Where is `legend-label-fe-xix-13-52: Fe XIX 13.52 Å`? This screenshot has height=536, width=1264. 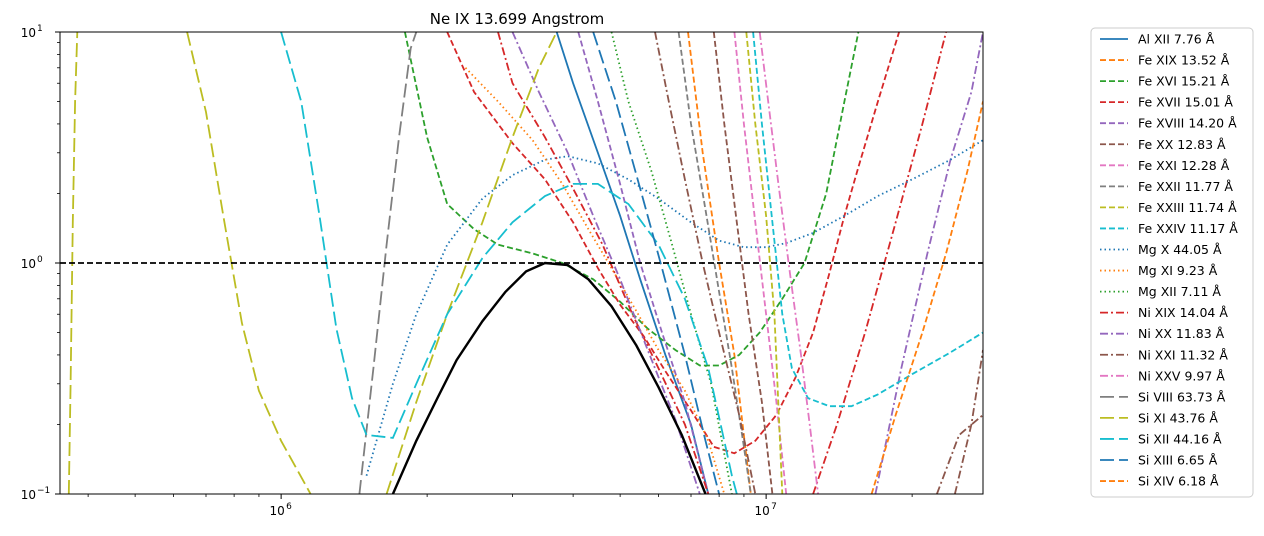
legend-label-fe-xix-13-52: Fe XIX 13.52 Å is located at coordinates (1184, 60).